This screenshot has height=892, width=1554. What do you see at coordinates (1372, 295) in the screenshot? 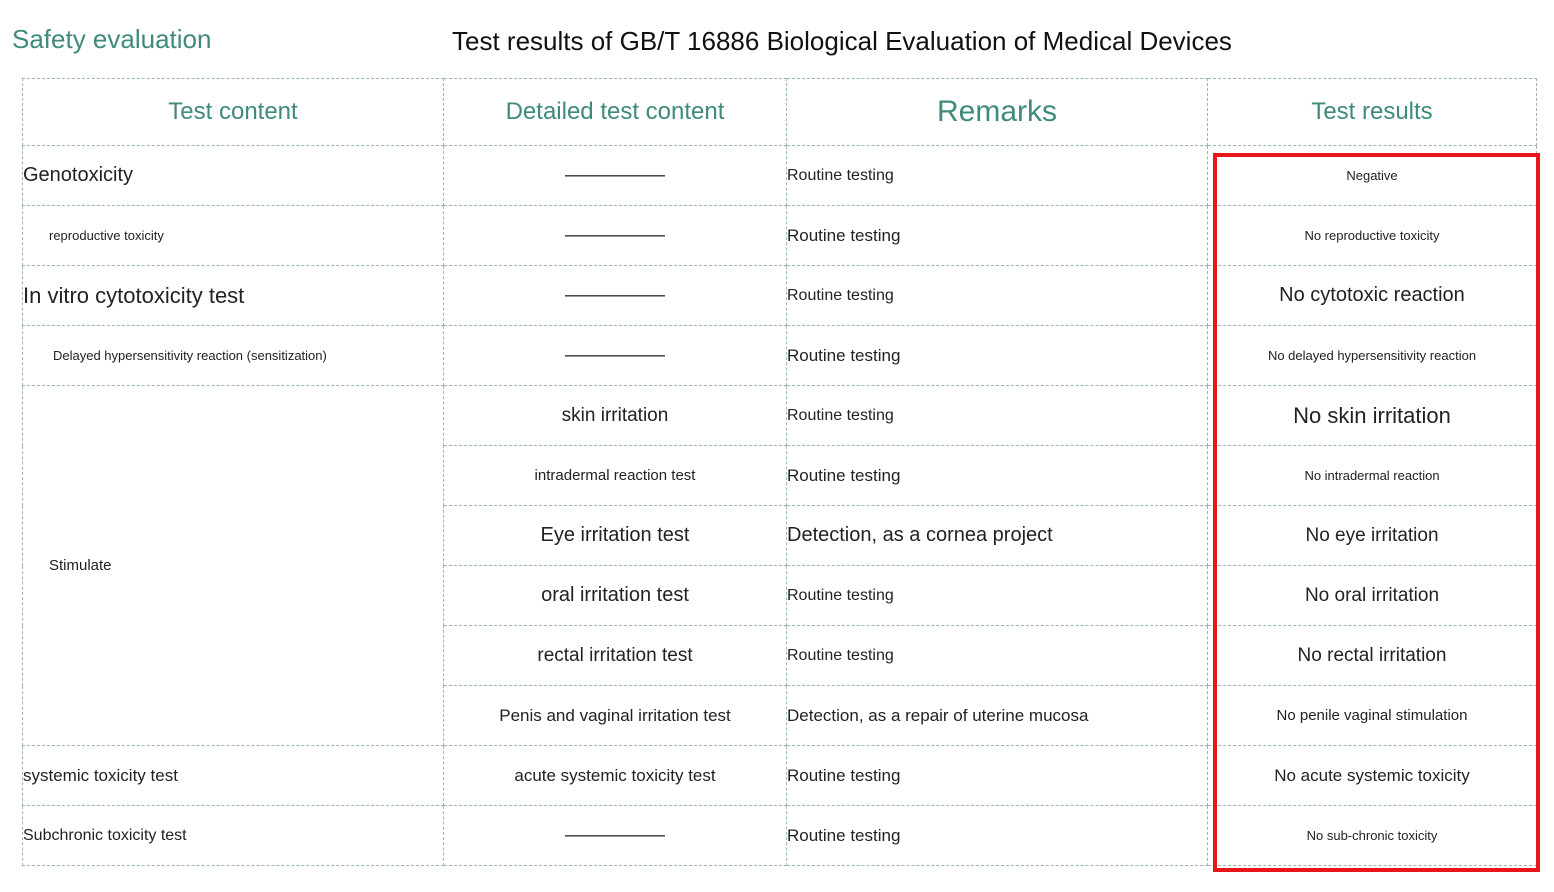
I see `result-cell: No cytotoxic reaction` at bounding box center [1372, 295].